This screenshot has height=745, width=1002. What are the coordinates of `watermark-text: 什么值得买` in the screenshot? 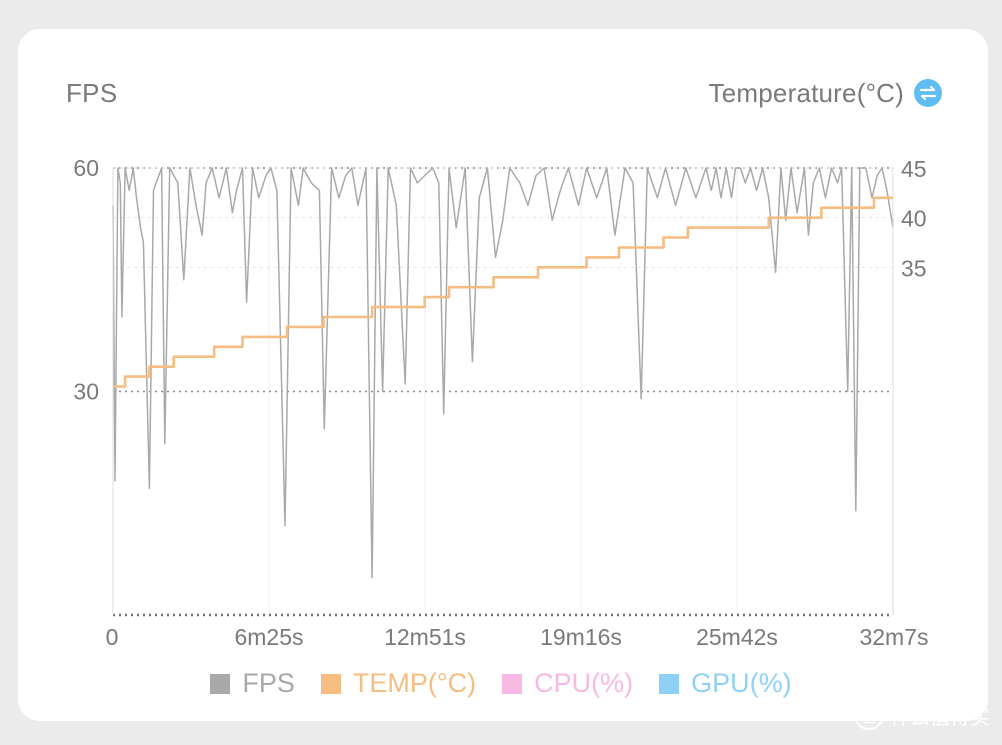 It's located at (940, 716).